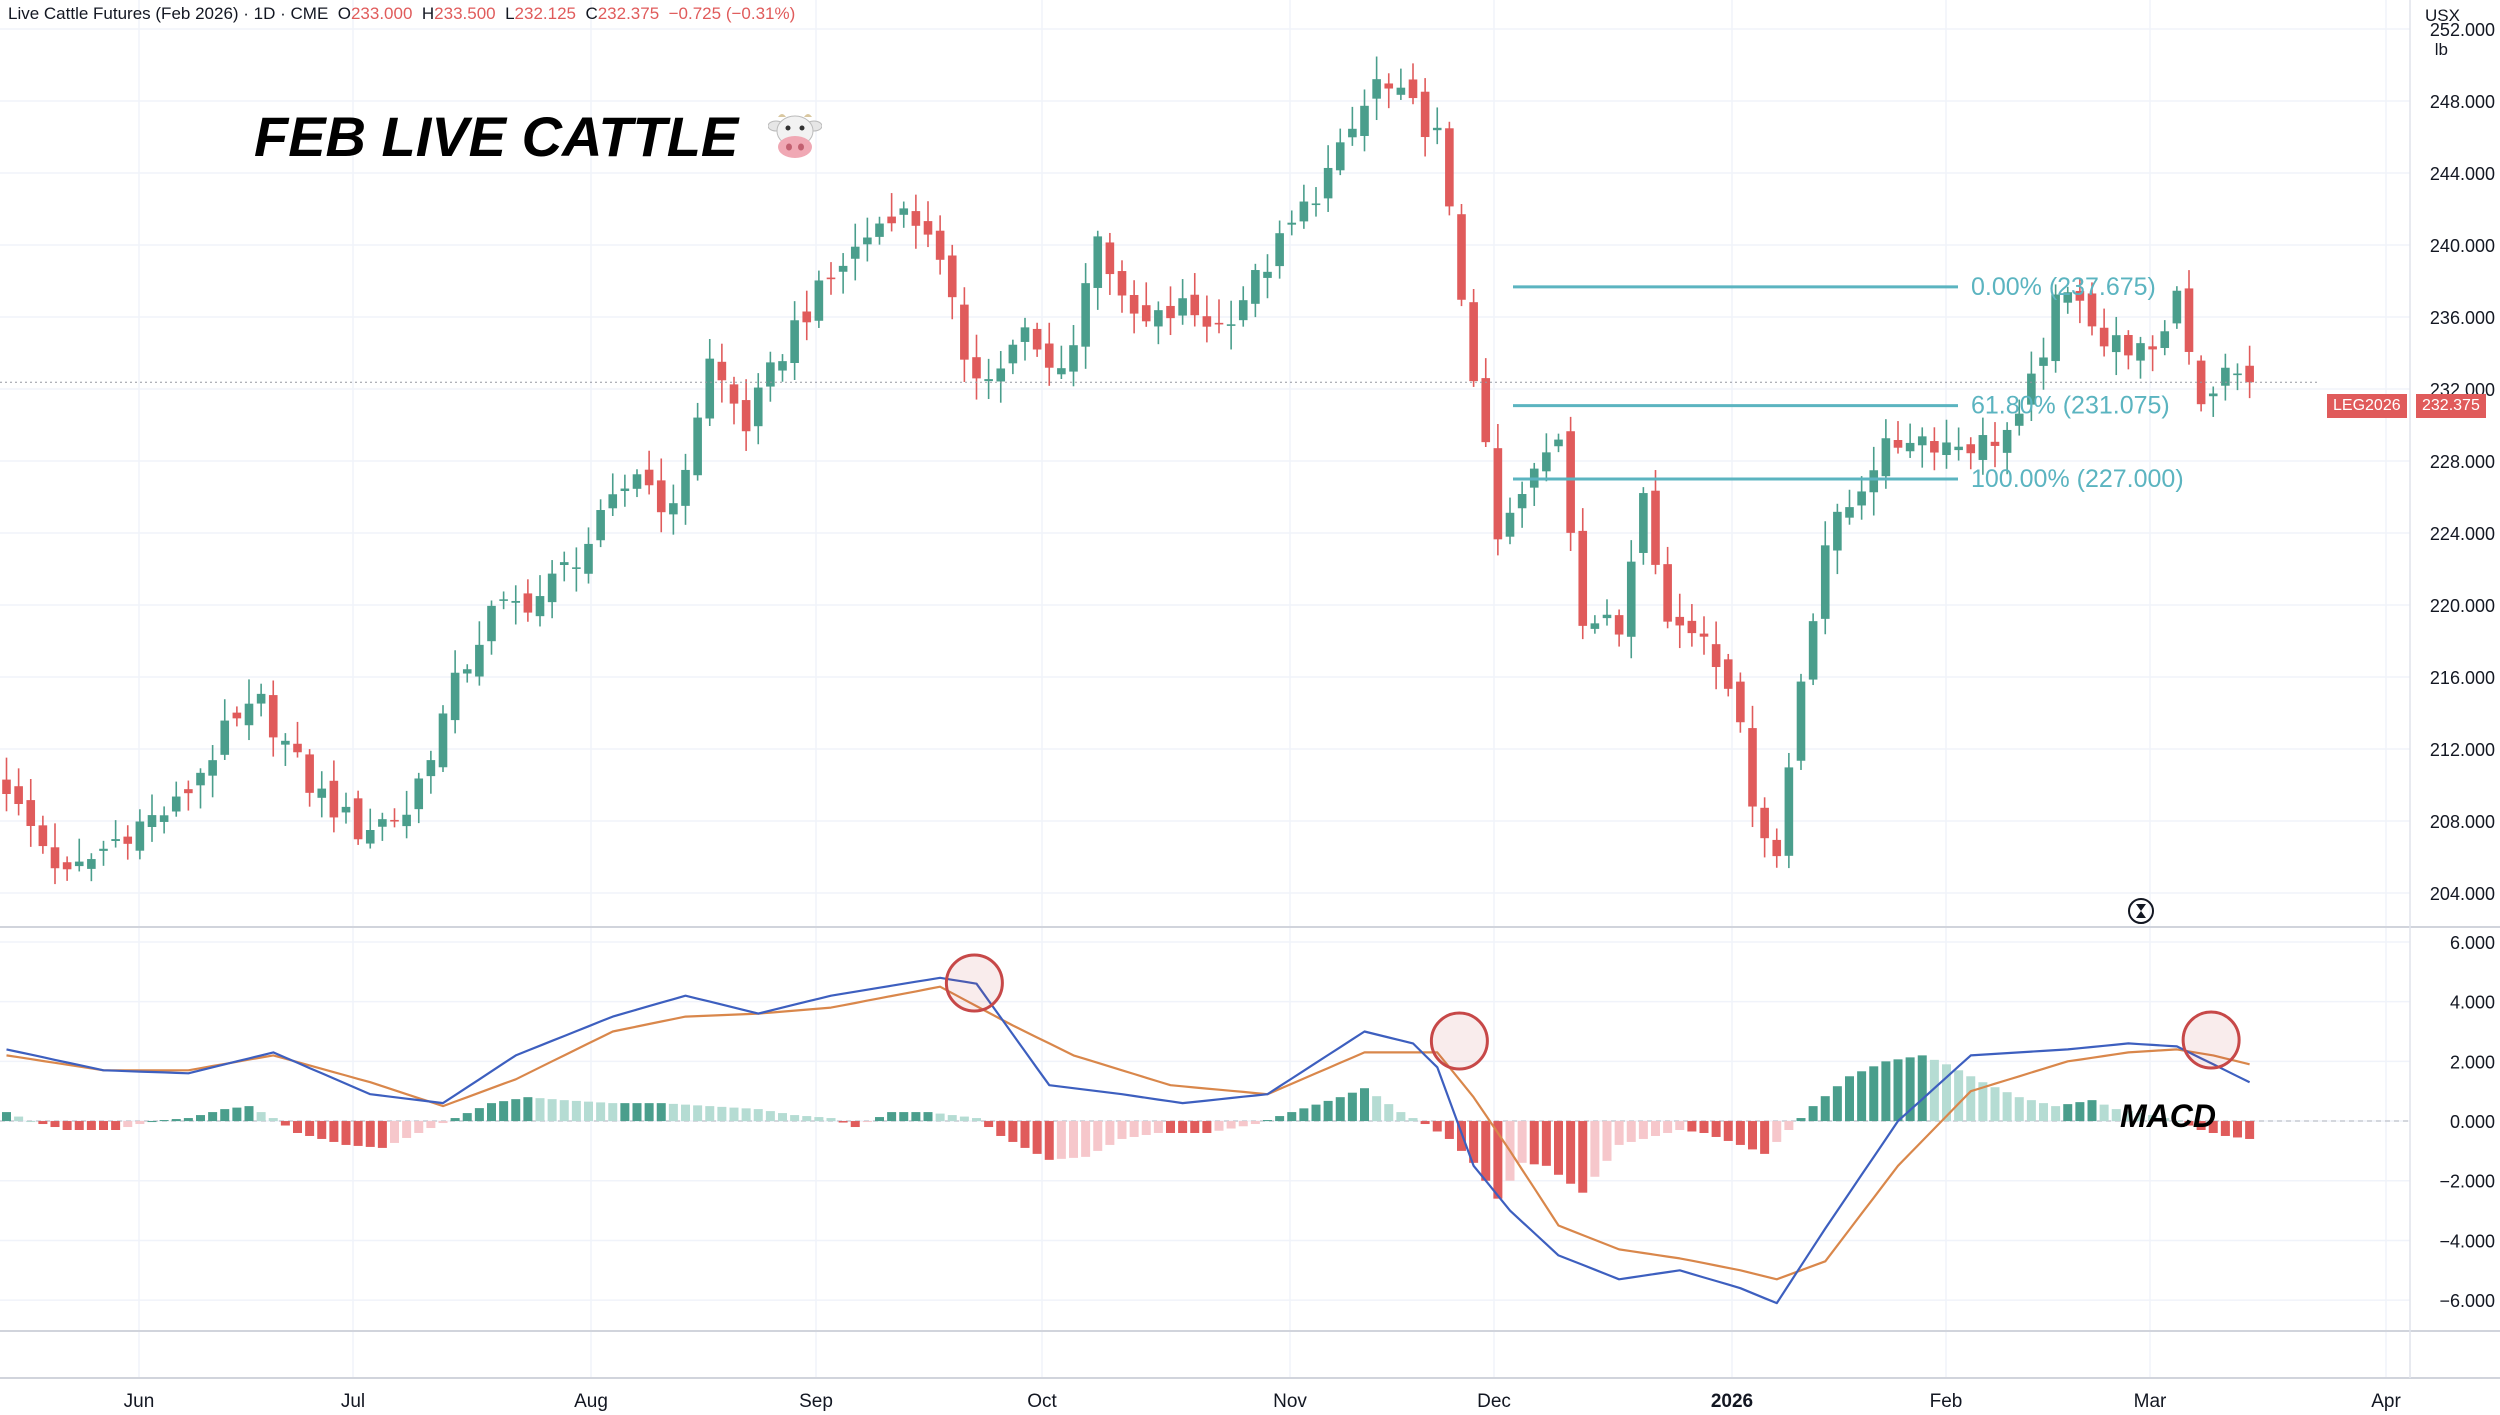 The image size is (2500, 1415). I want to click on time-axis-tick: Feb, so click(1946, 1401).